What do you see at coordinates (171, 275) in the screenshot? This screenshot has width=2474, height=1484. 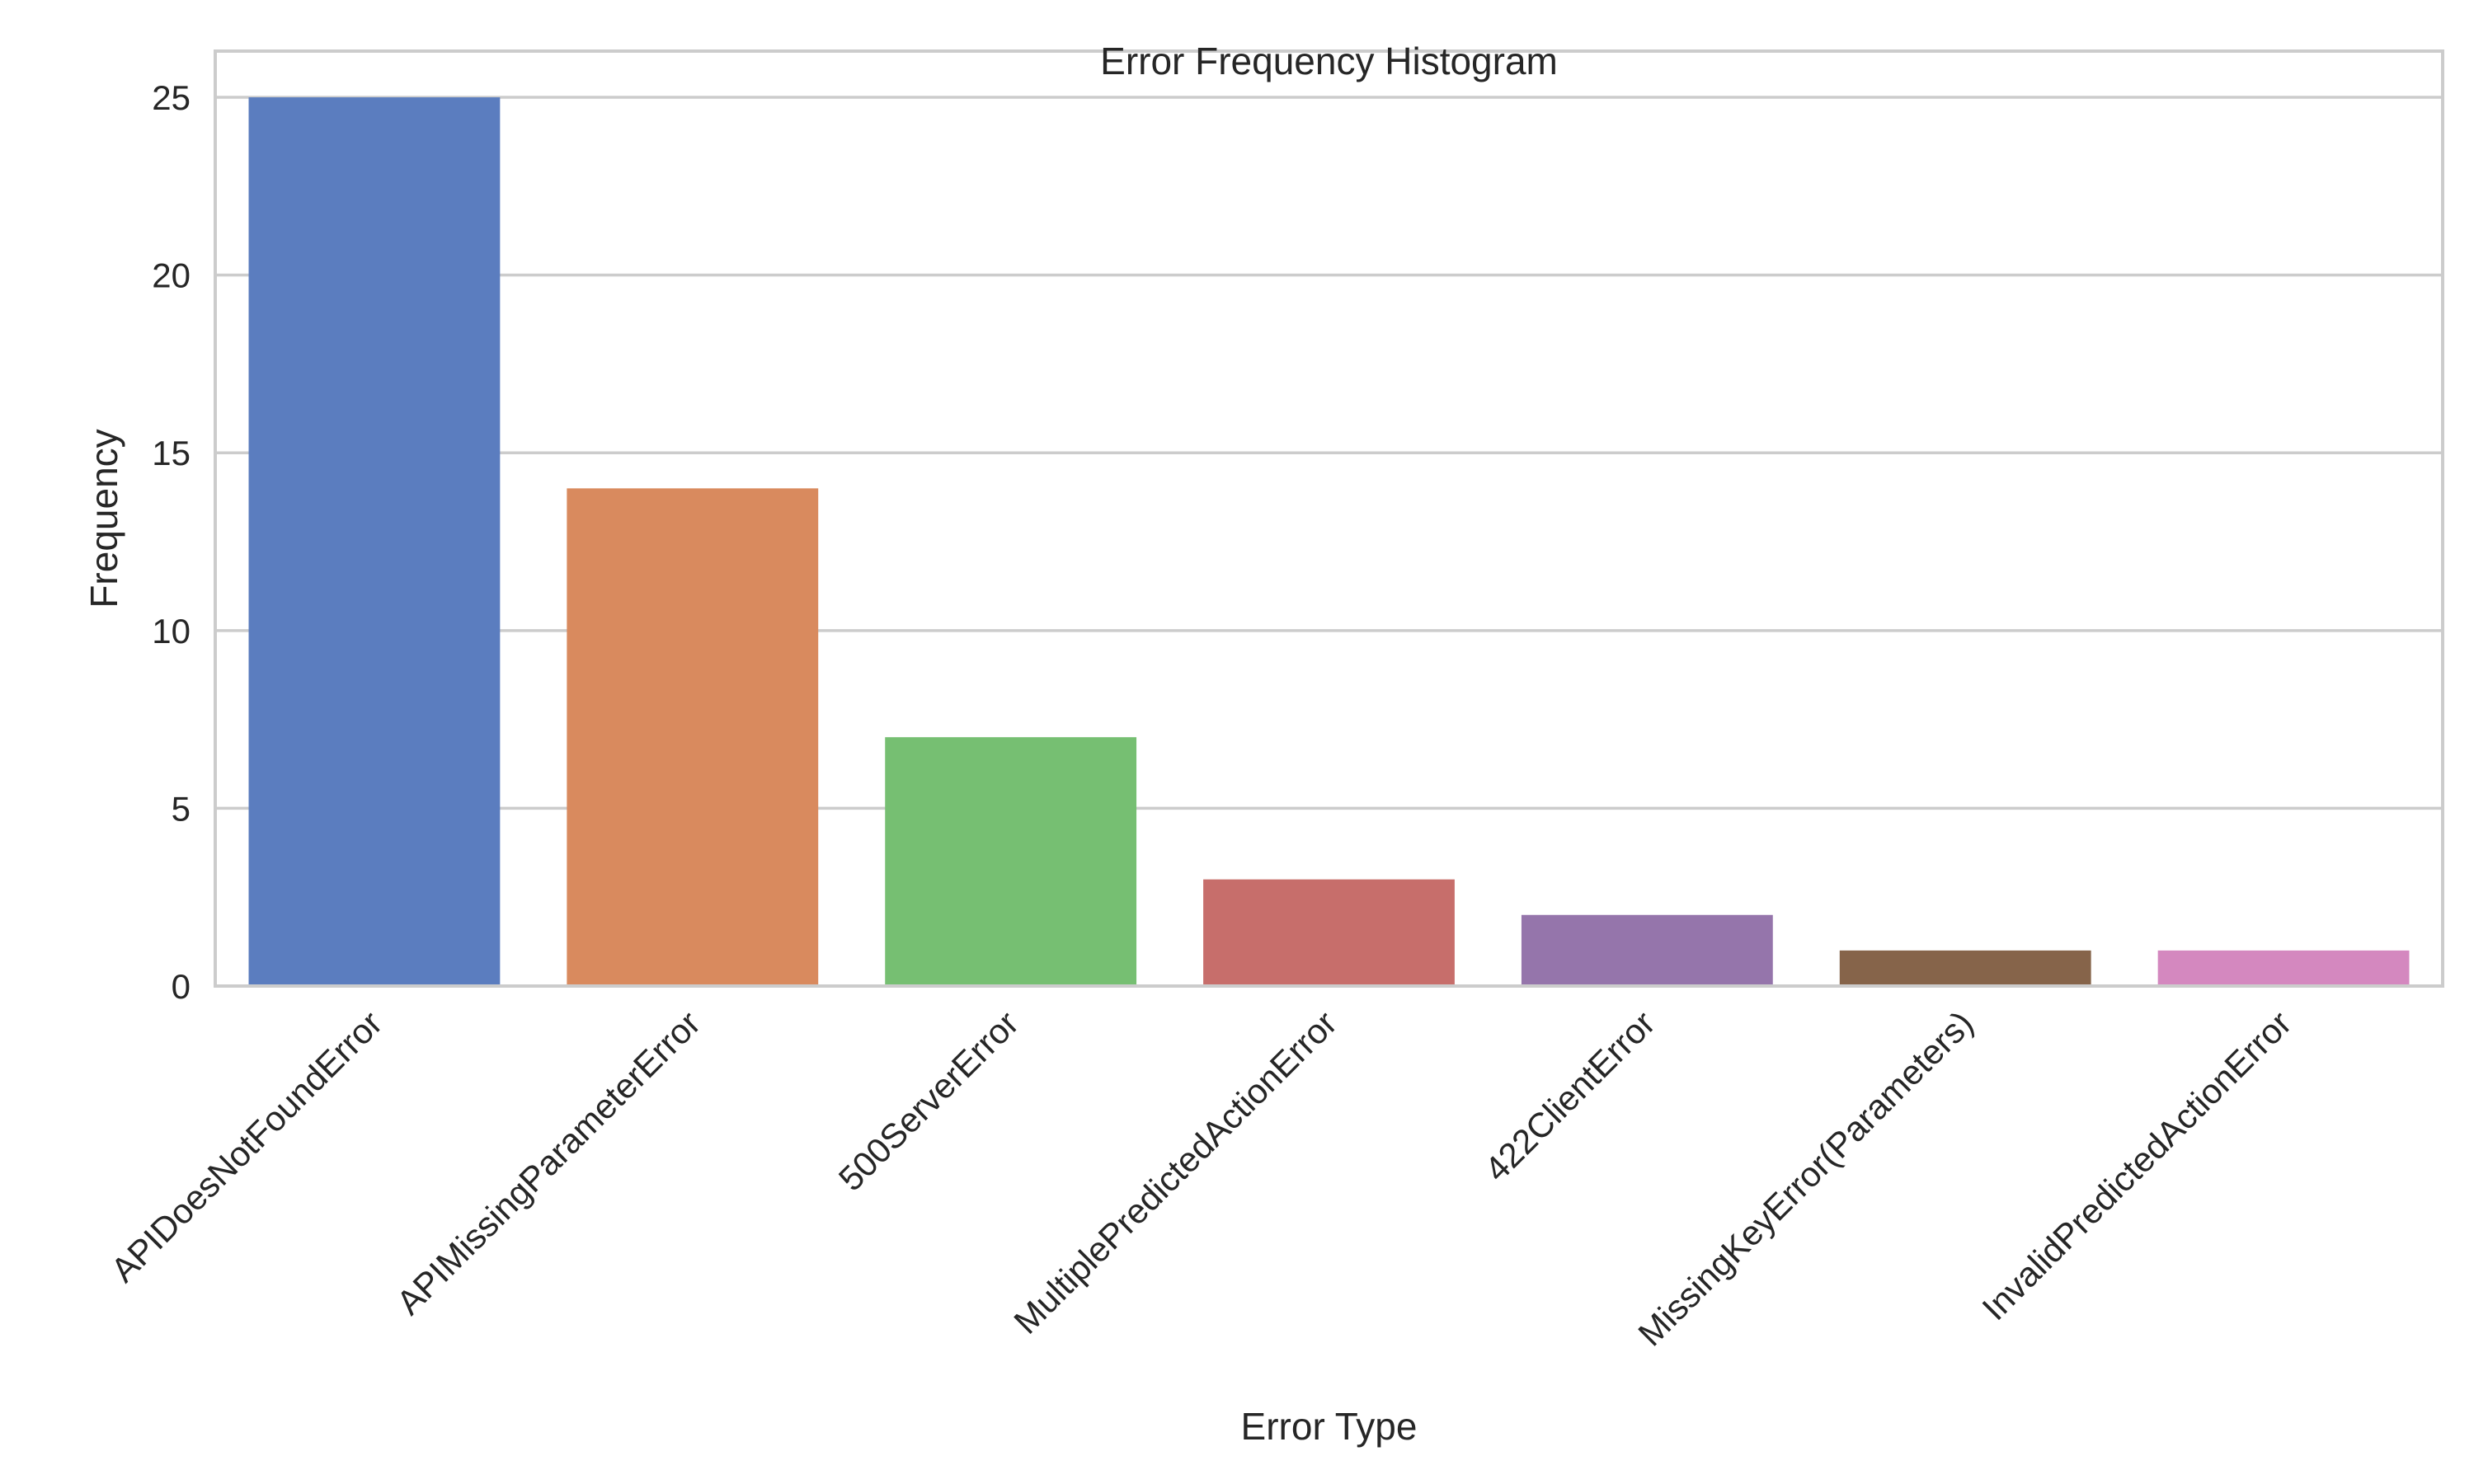 I see `y-tick-label: 20` at bounding box center [171, 275].